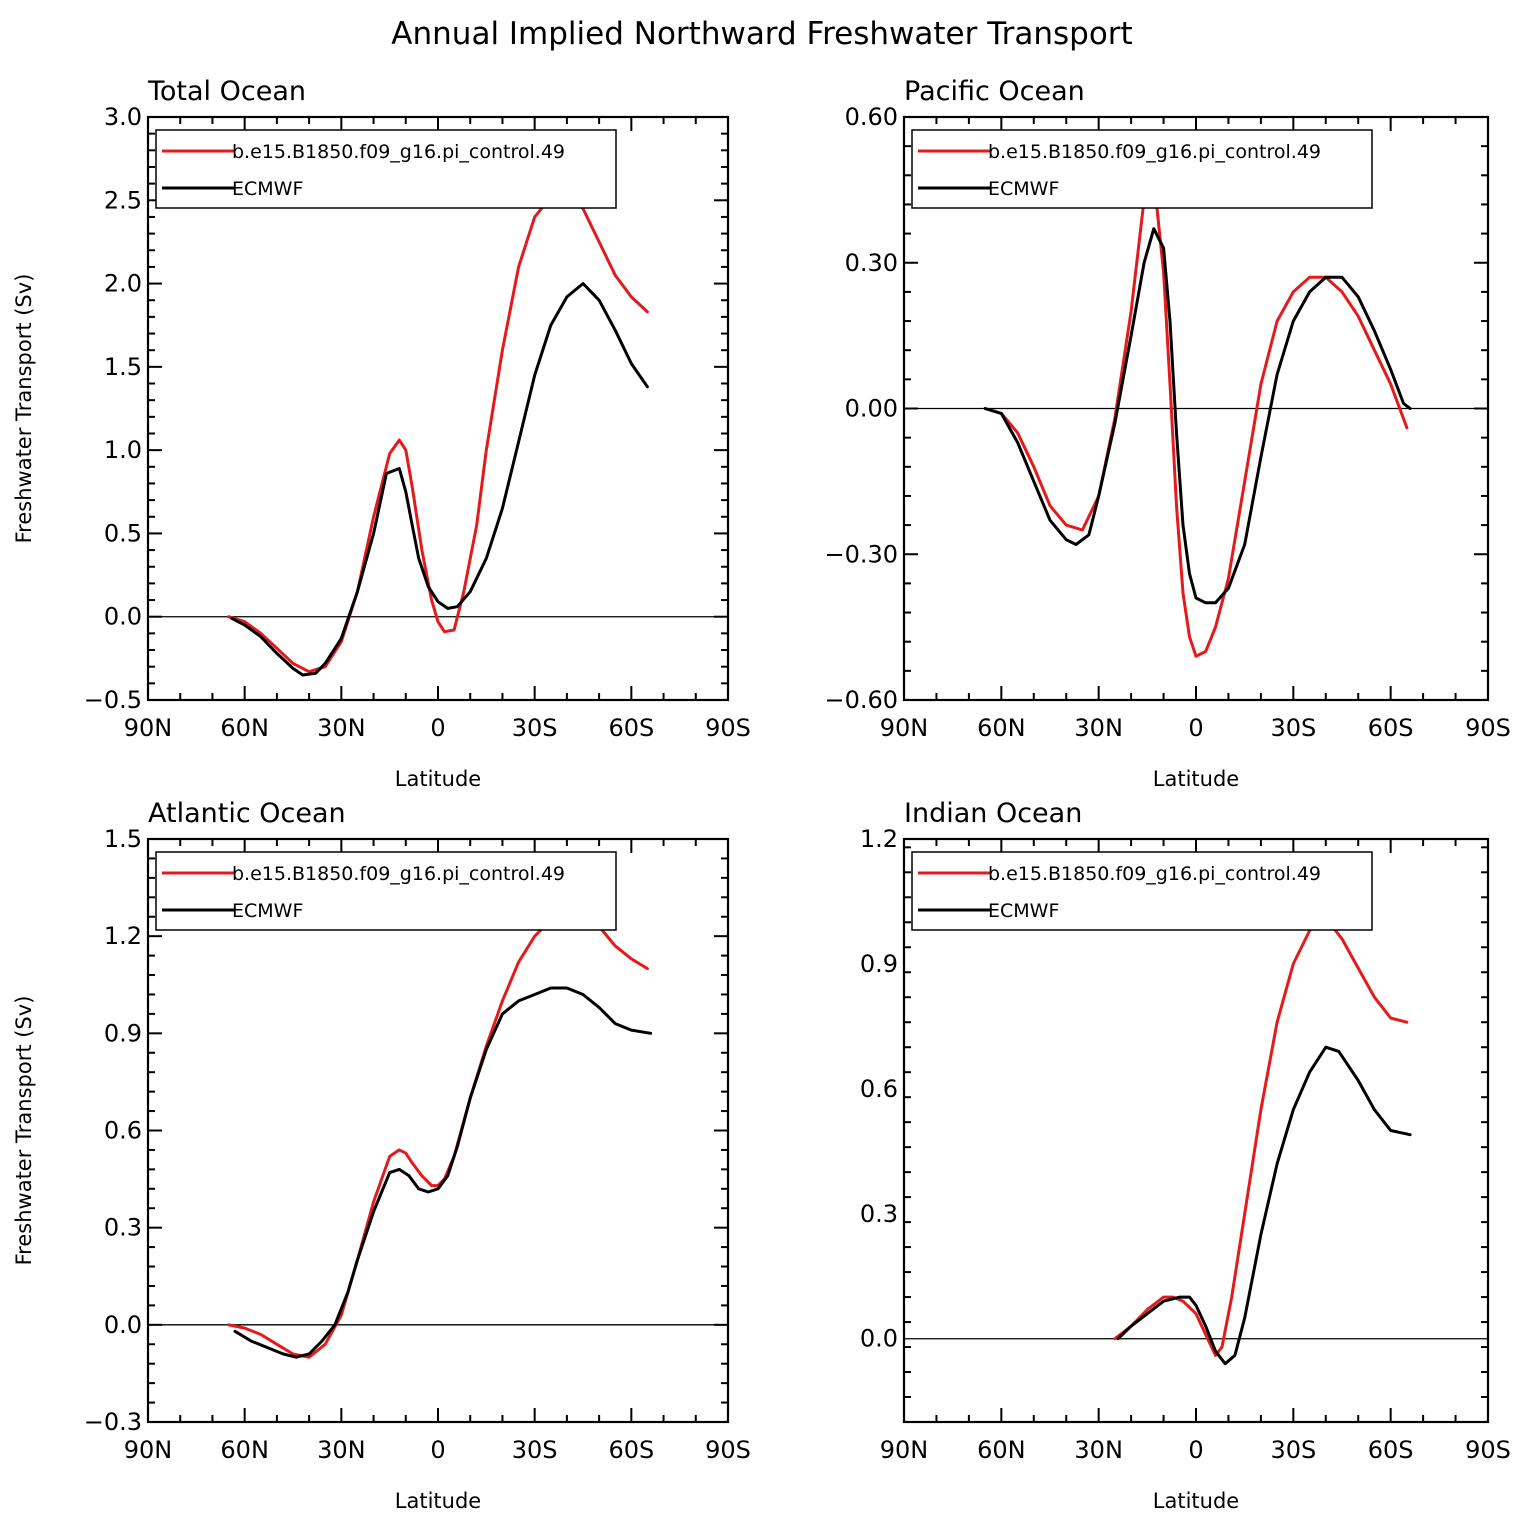 This screenshot has width=1524, height=1527. Describe the element at coordinates (123, 450) in the screenshot. I see `y-tick-label: 1.0` at that location.